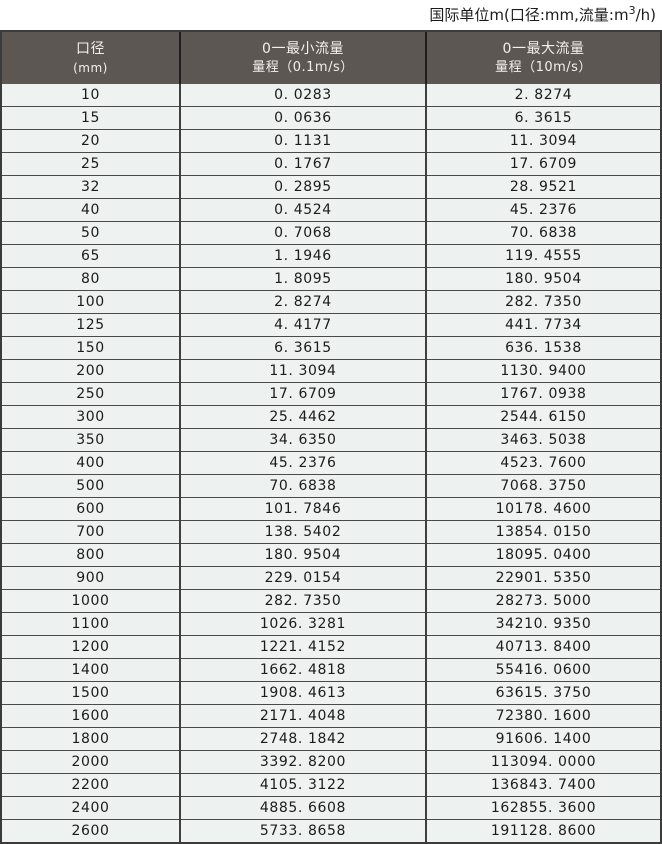 This screenshot has height=844, width=662. I want to click on table-row: 1600 2171. 4048 72380. 1600, so click(331, 716).